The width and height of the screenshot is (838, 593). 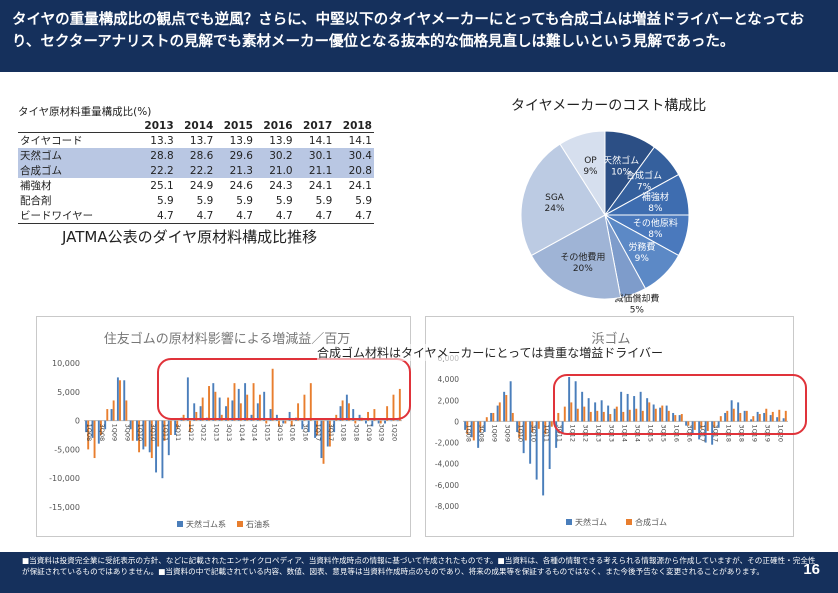 What do you see at coordinates (77, 216) in the screenshot?
I see `row-label: ビードワイヤー` at bounding box center [77, 216].